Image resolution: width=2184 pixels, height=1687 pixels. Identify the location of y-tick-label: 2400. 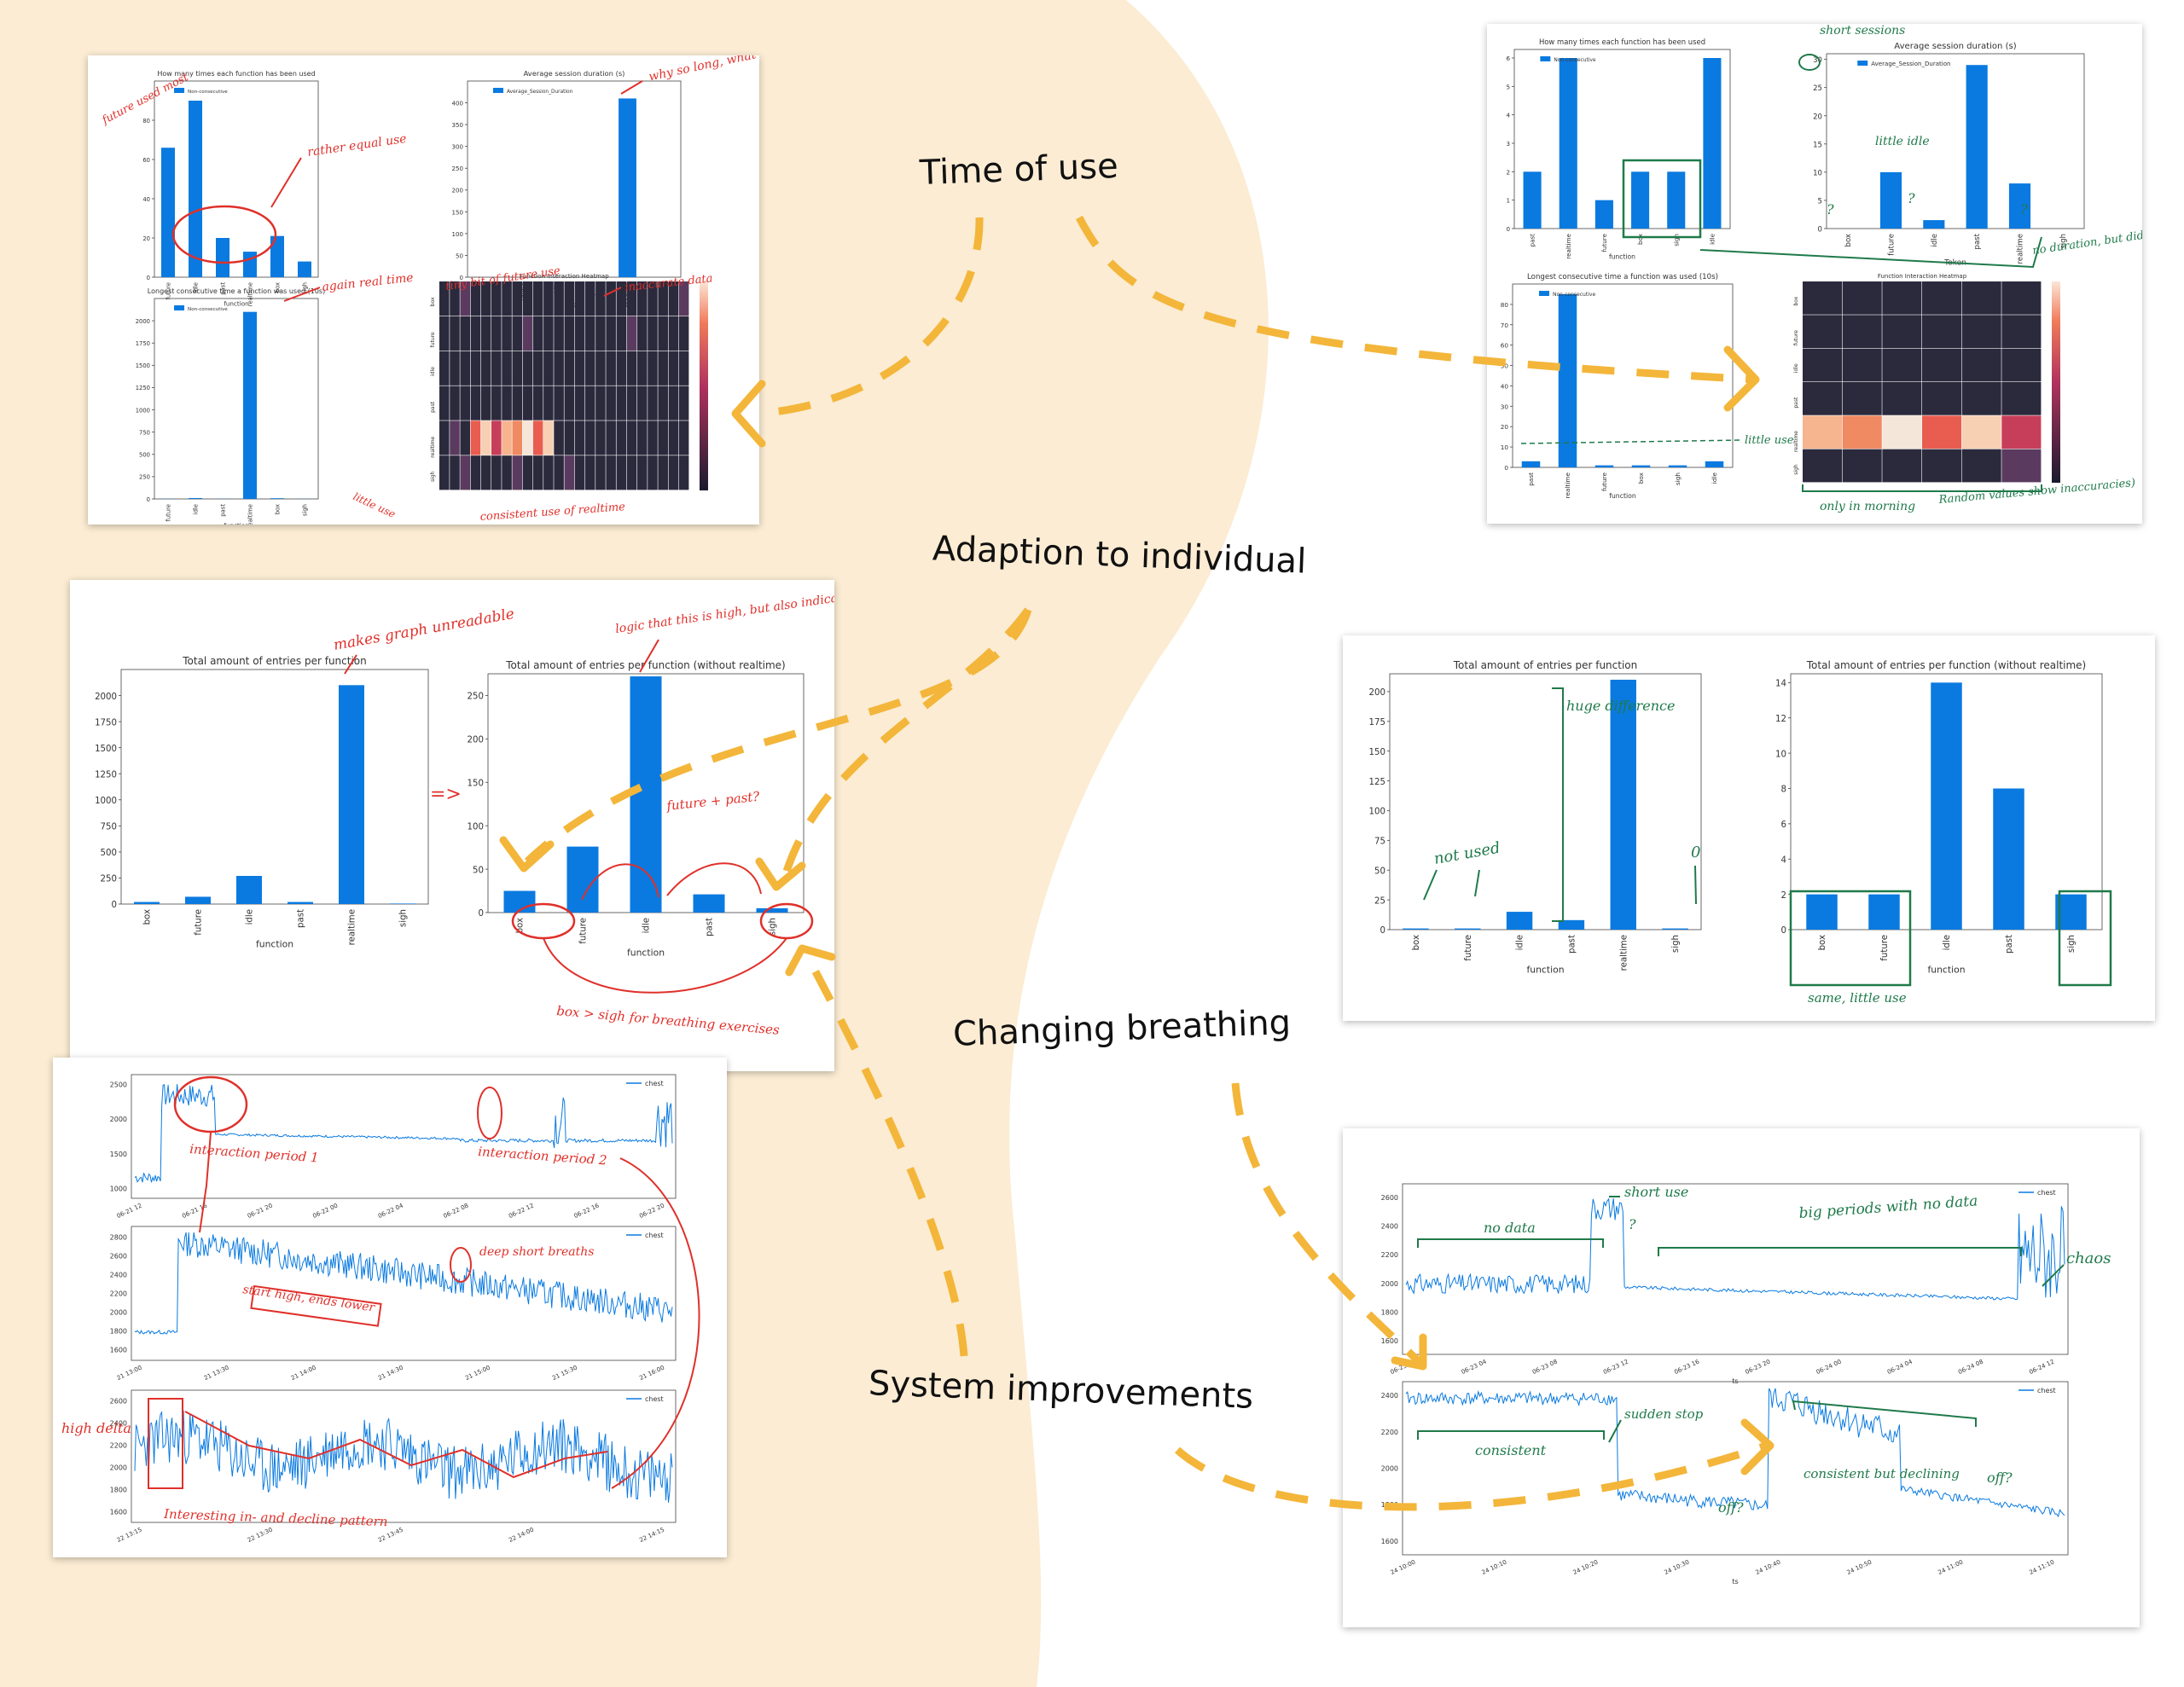
(1389, 1227).